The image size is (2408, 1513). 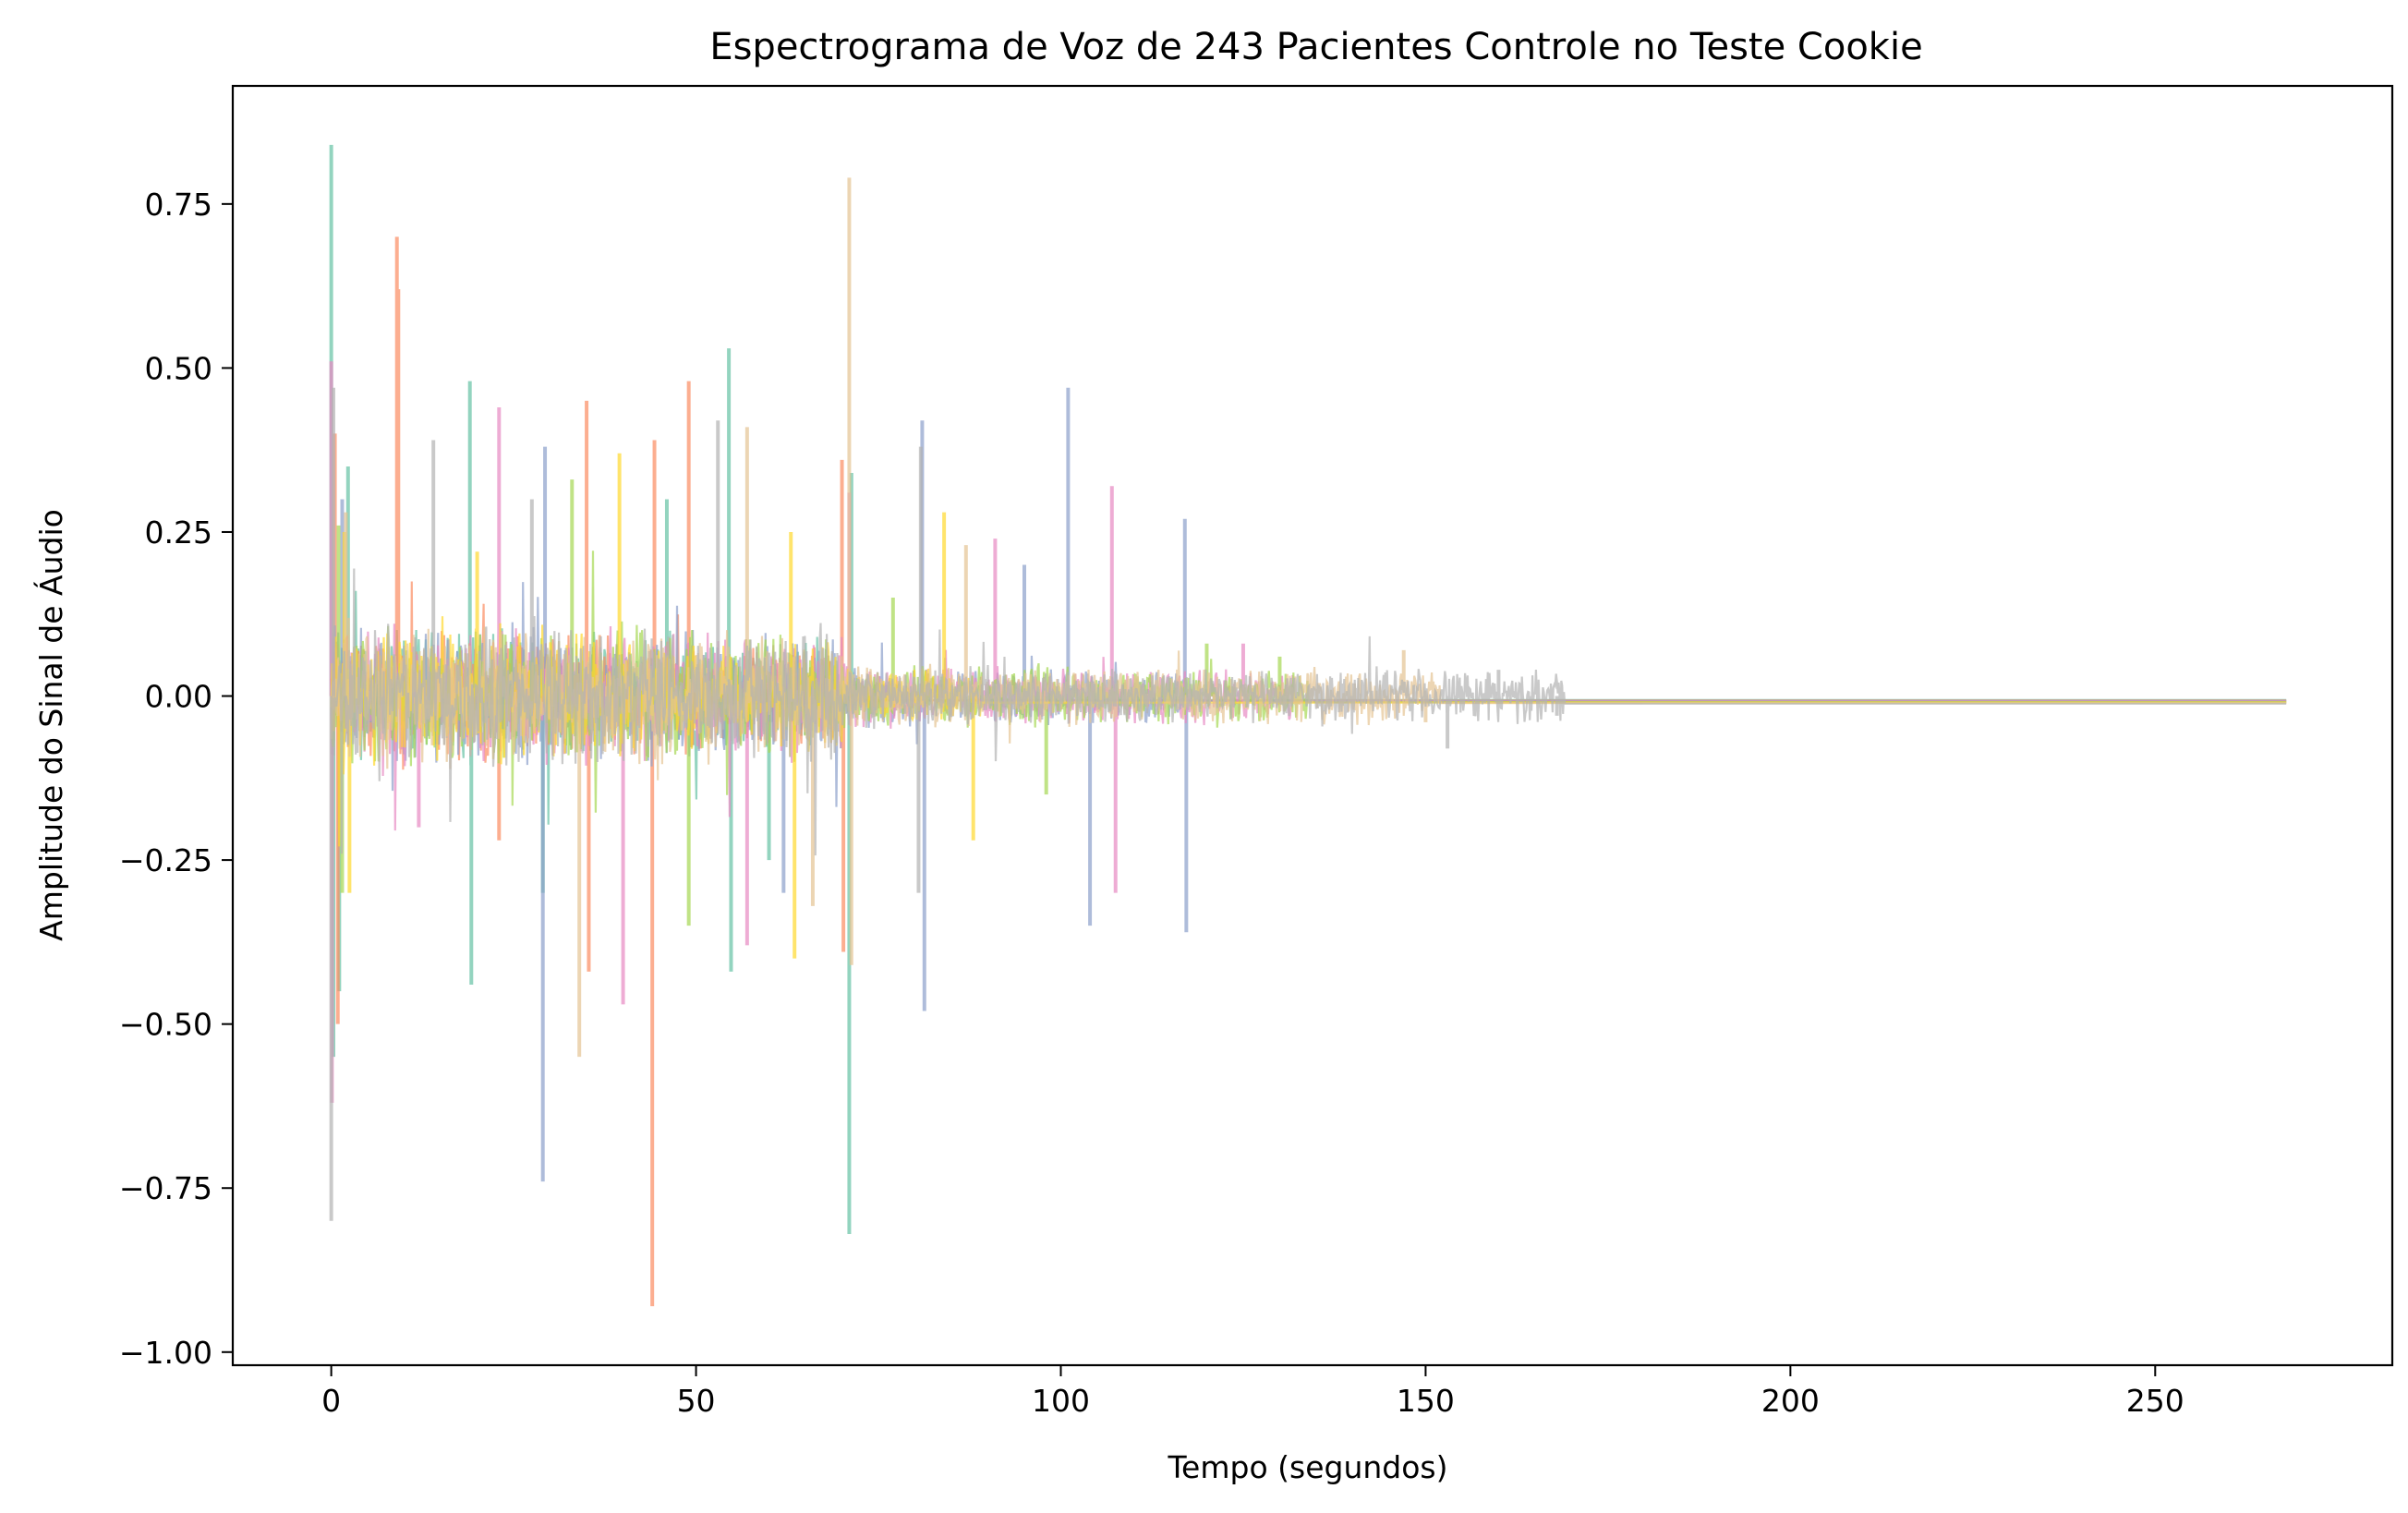 What do you see at coordinates (178, 697) in the screenshot?
I see `y-tick-label: 0.00` at bounding box center [178, 697].